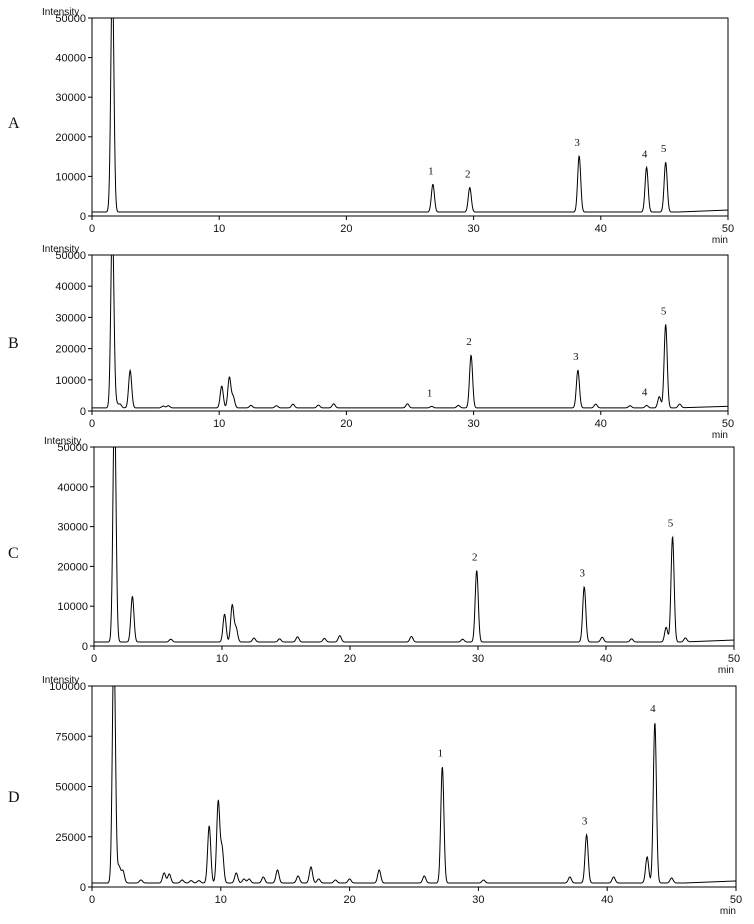 Image resolution: width=754 pixels, height=924 pixels. I want to click on plot-frame, so click(410, 333).